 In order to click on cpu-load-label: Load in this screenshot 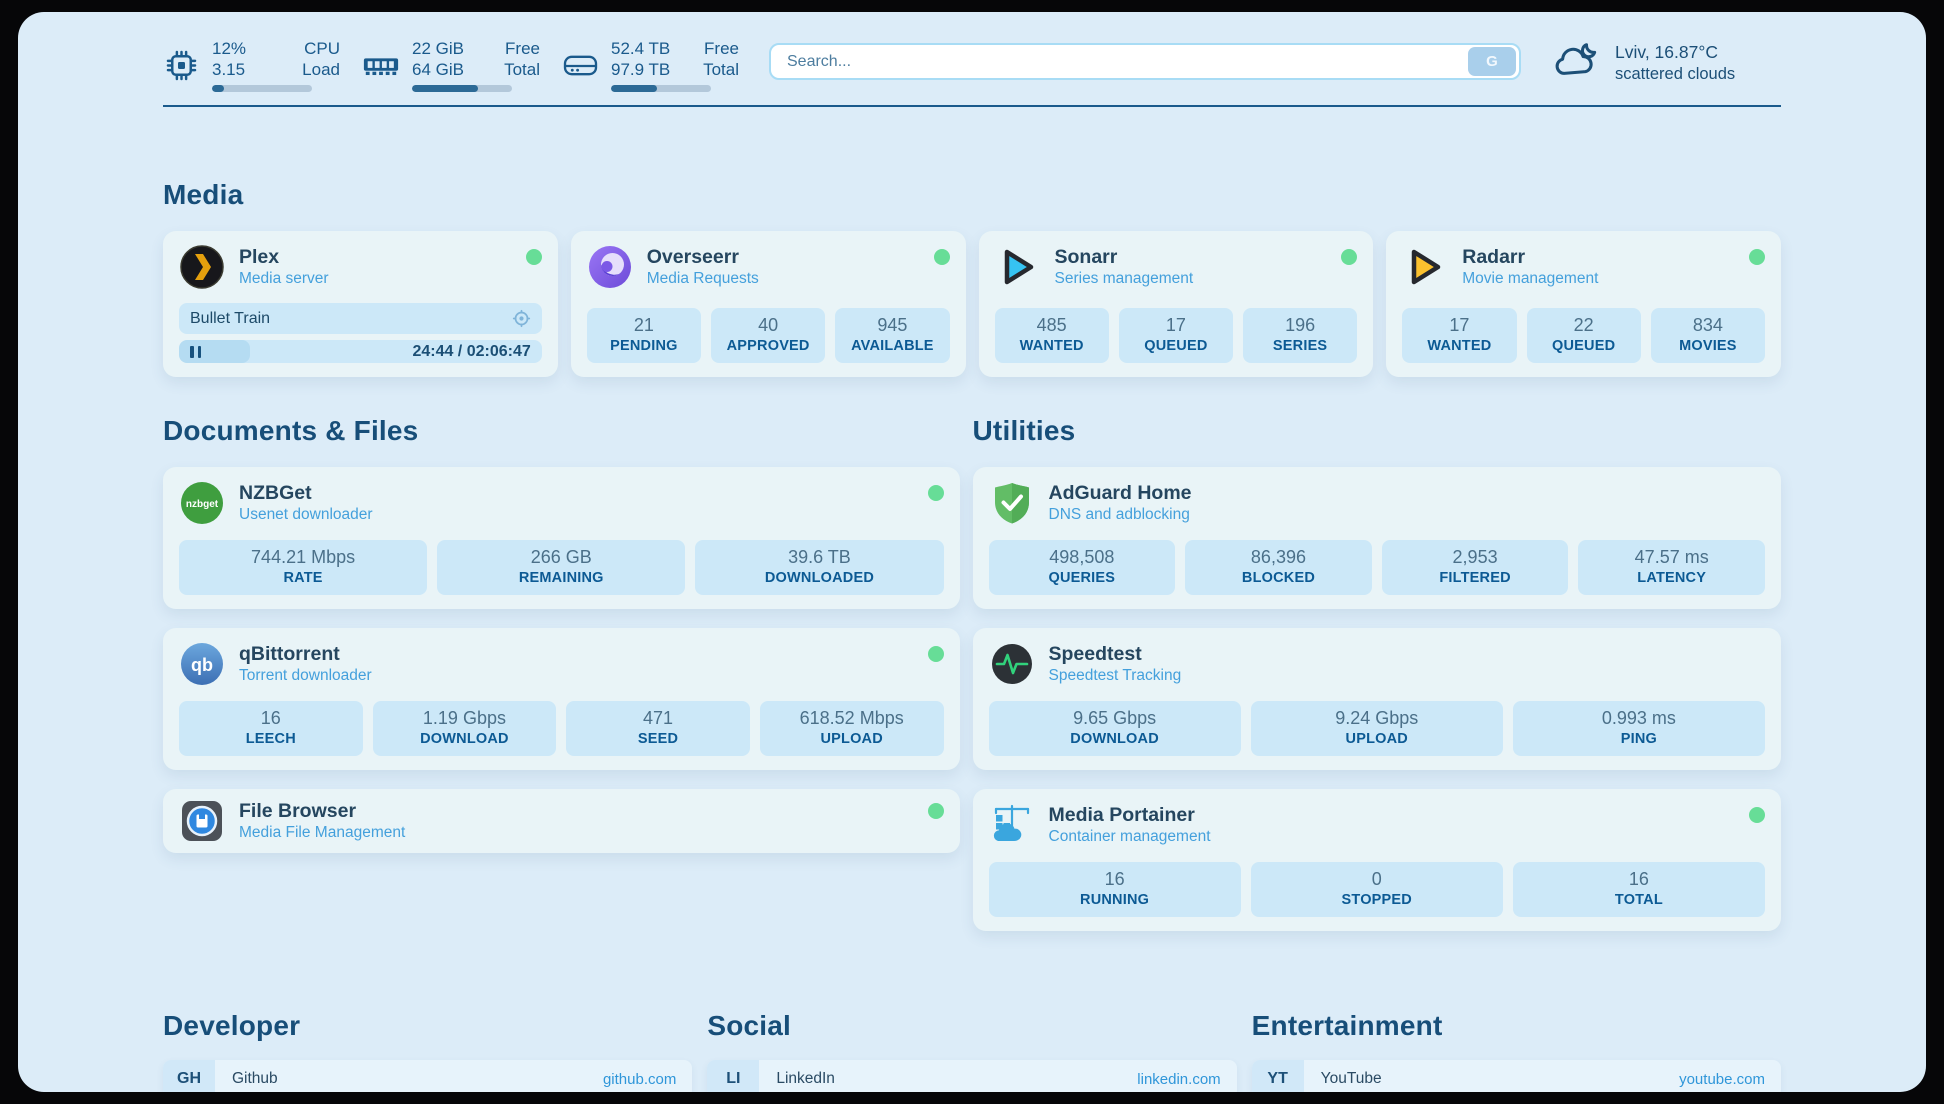, I will do `click(321, 69)`.